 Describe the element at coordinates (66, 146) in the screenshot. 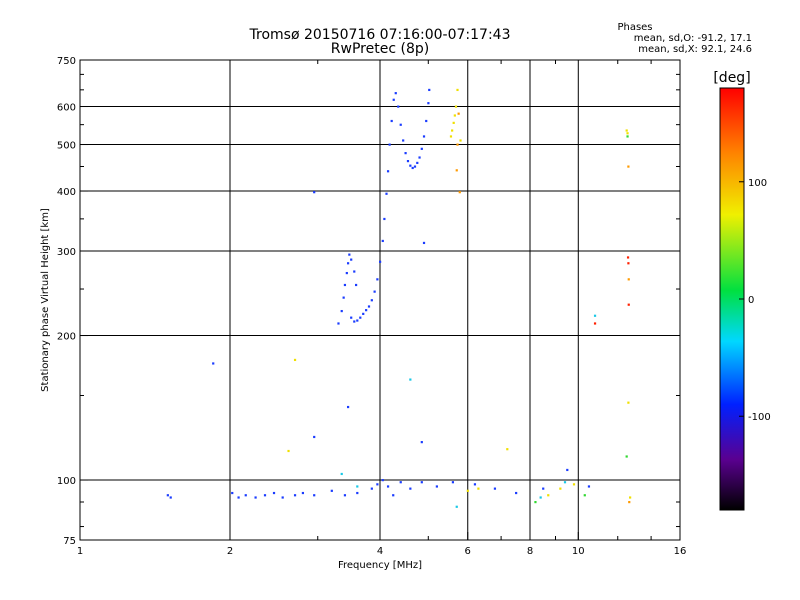

I see `y-tick-label: 500` at that location.